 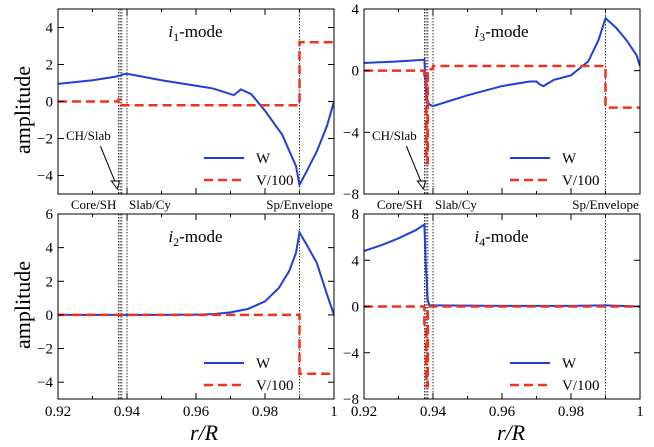 I want to click on series-line-W, so click(x=196, y=130).